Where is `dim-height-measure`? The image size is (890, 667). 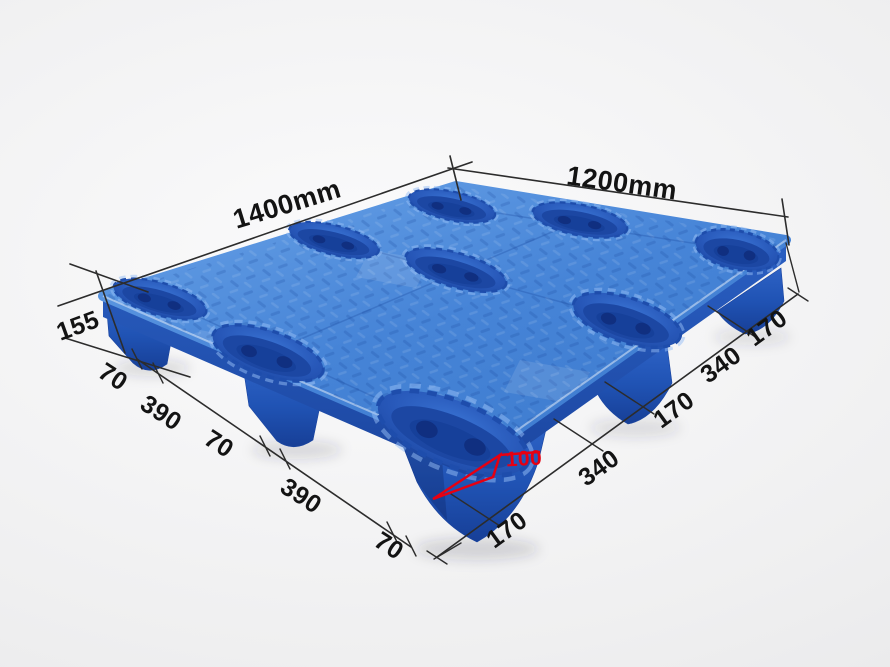
dim-height-measure is located at coordinates (110, 312).